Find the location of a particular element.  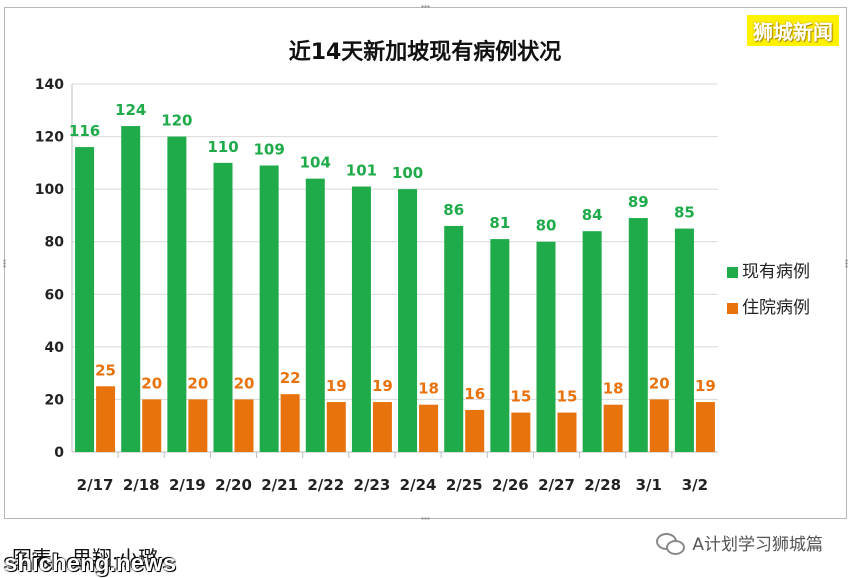

data-label: 116 is located at coordinates (84, 131).